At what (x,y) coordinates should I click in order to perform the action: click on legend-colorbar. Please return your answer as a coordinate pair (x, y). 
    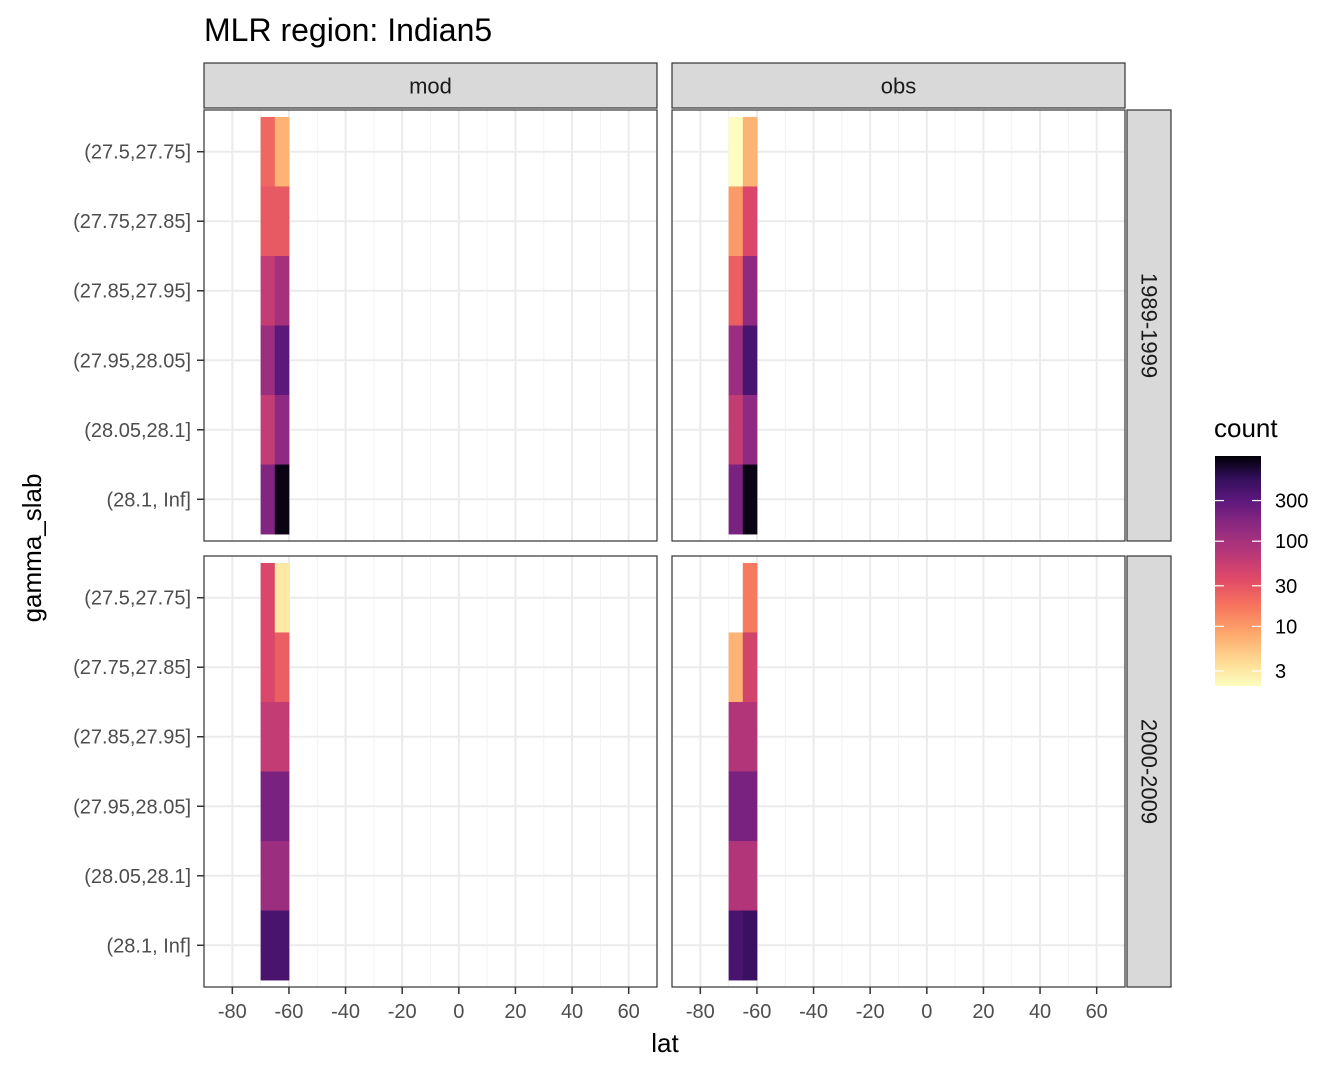
    Looking at the image, I should click on (1238, 571).